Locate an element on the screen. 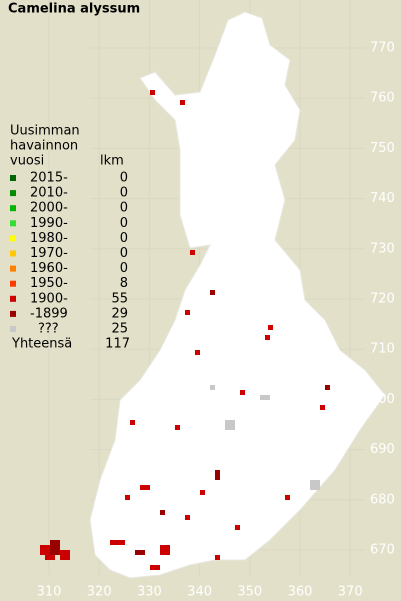  legend-label: -1899 is located at coordinates (49, 313).